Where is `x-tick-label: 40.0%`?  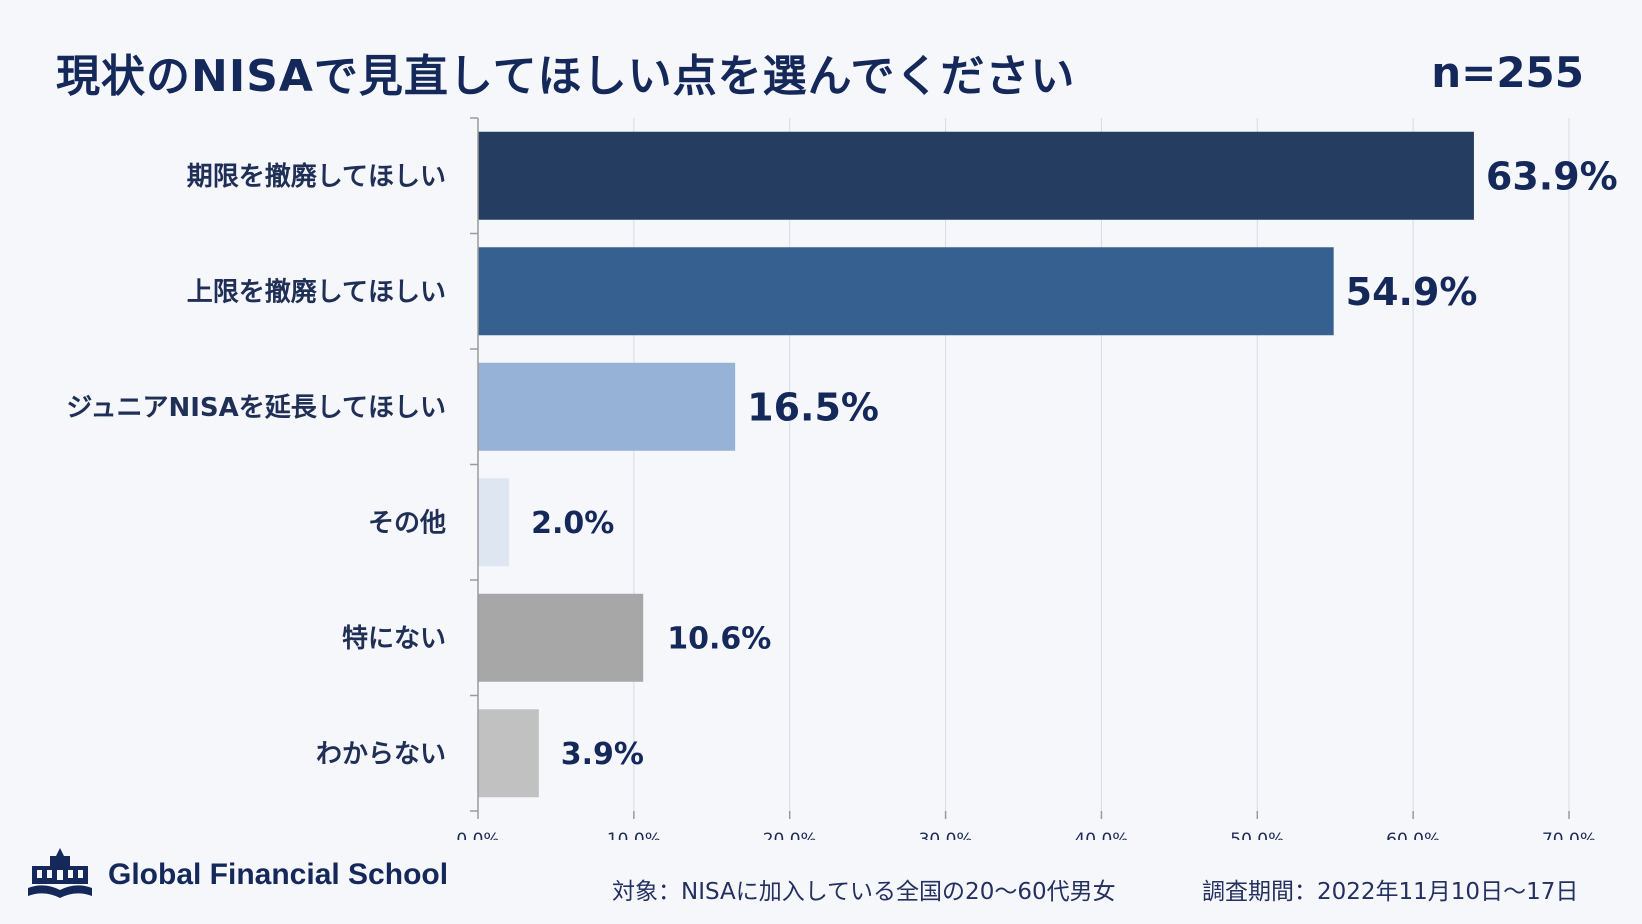
x-tick-label: 40.0% is located at coordinates (1101, 835).